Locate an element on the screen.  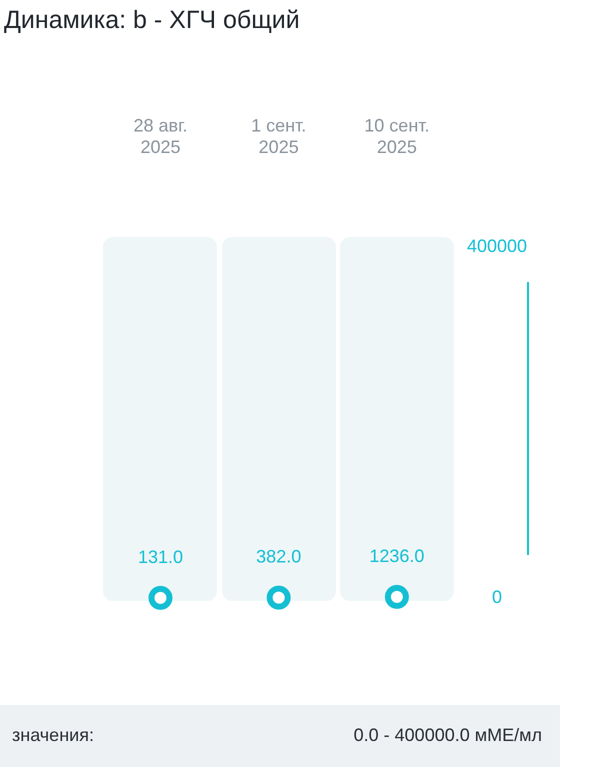
chart-title: Динамика: b - ХГЧ общий is located at coordinates (152, 20).